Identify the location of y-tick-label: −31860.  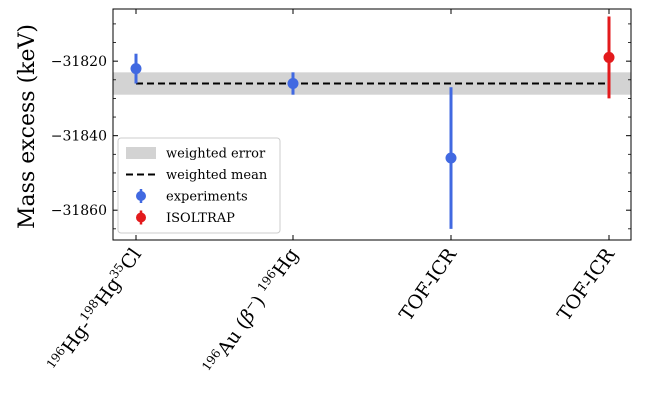
(79, 211).